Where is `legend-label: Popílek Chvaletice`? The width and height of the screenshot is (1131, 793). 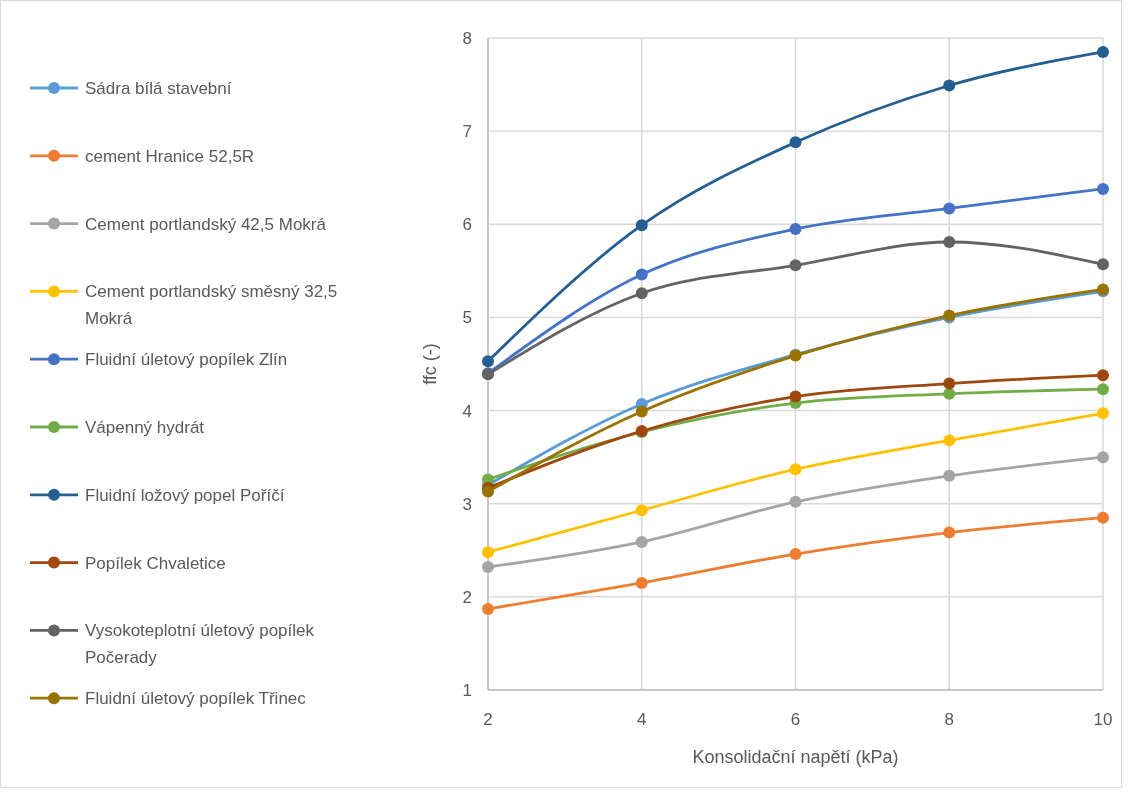 legend-label: Popílek Chvaletice is located at coordinates (155, 563).